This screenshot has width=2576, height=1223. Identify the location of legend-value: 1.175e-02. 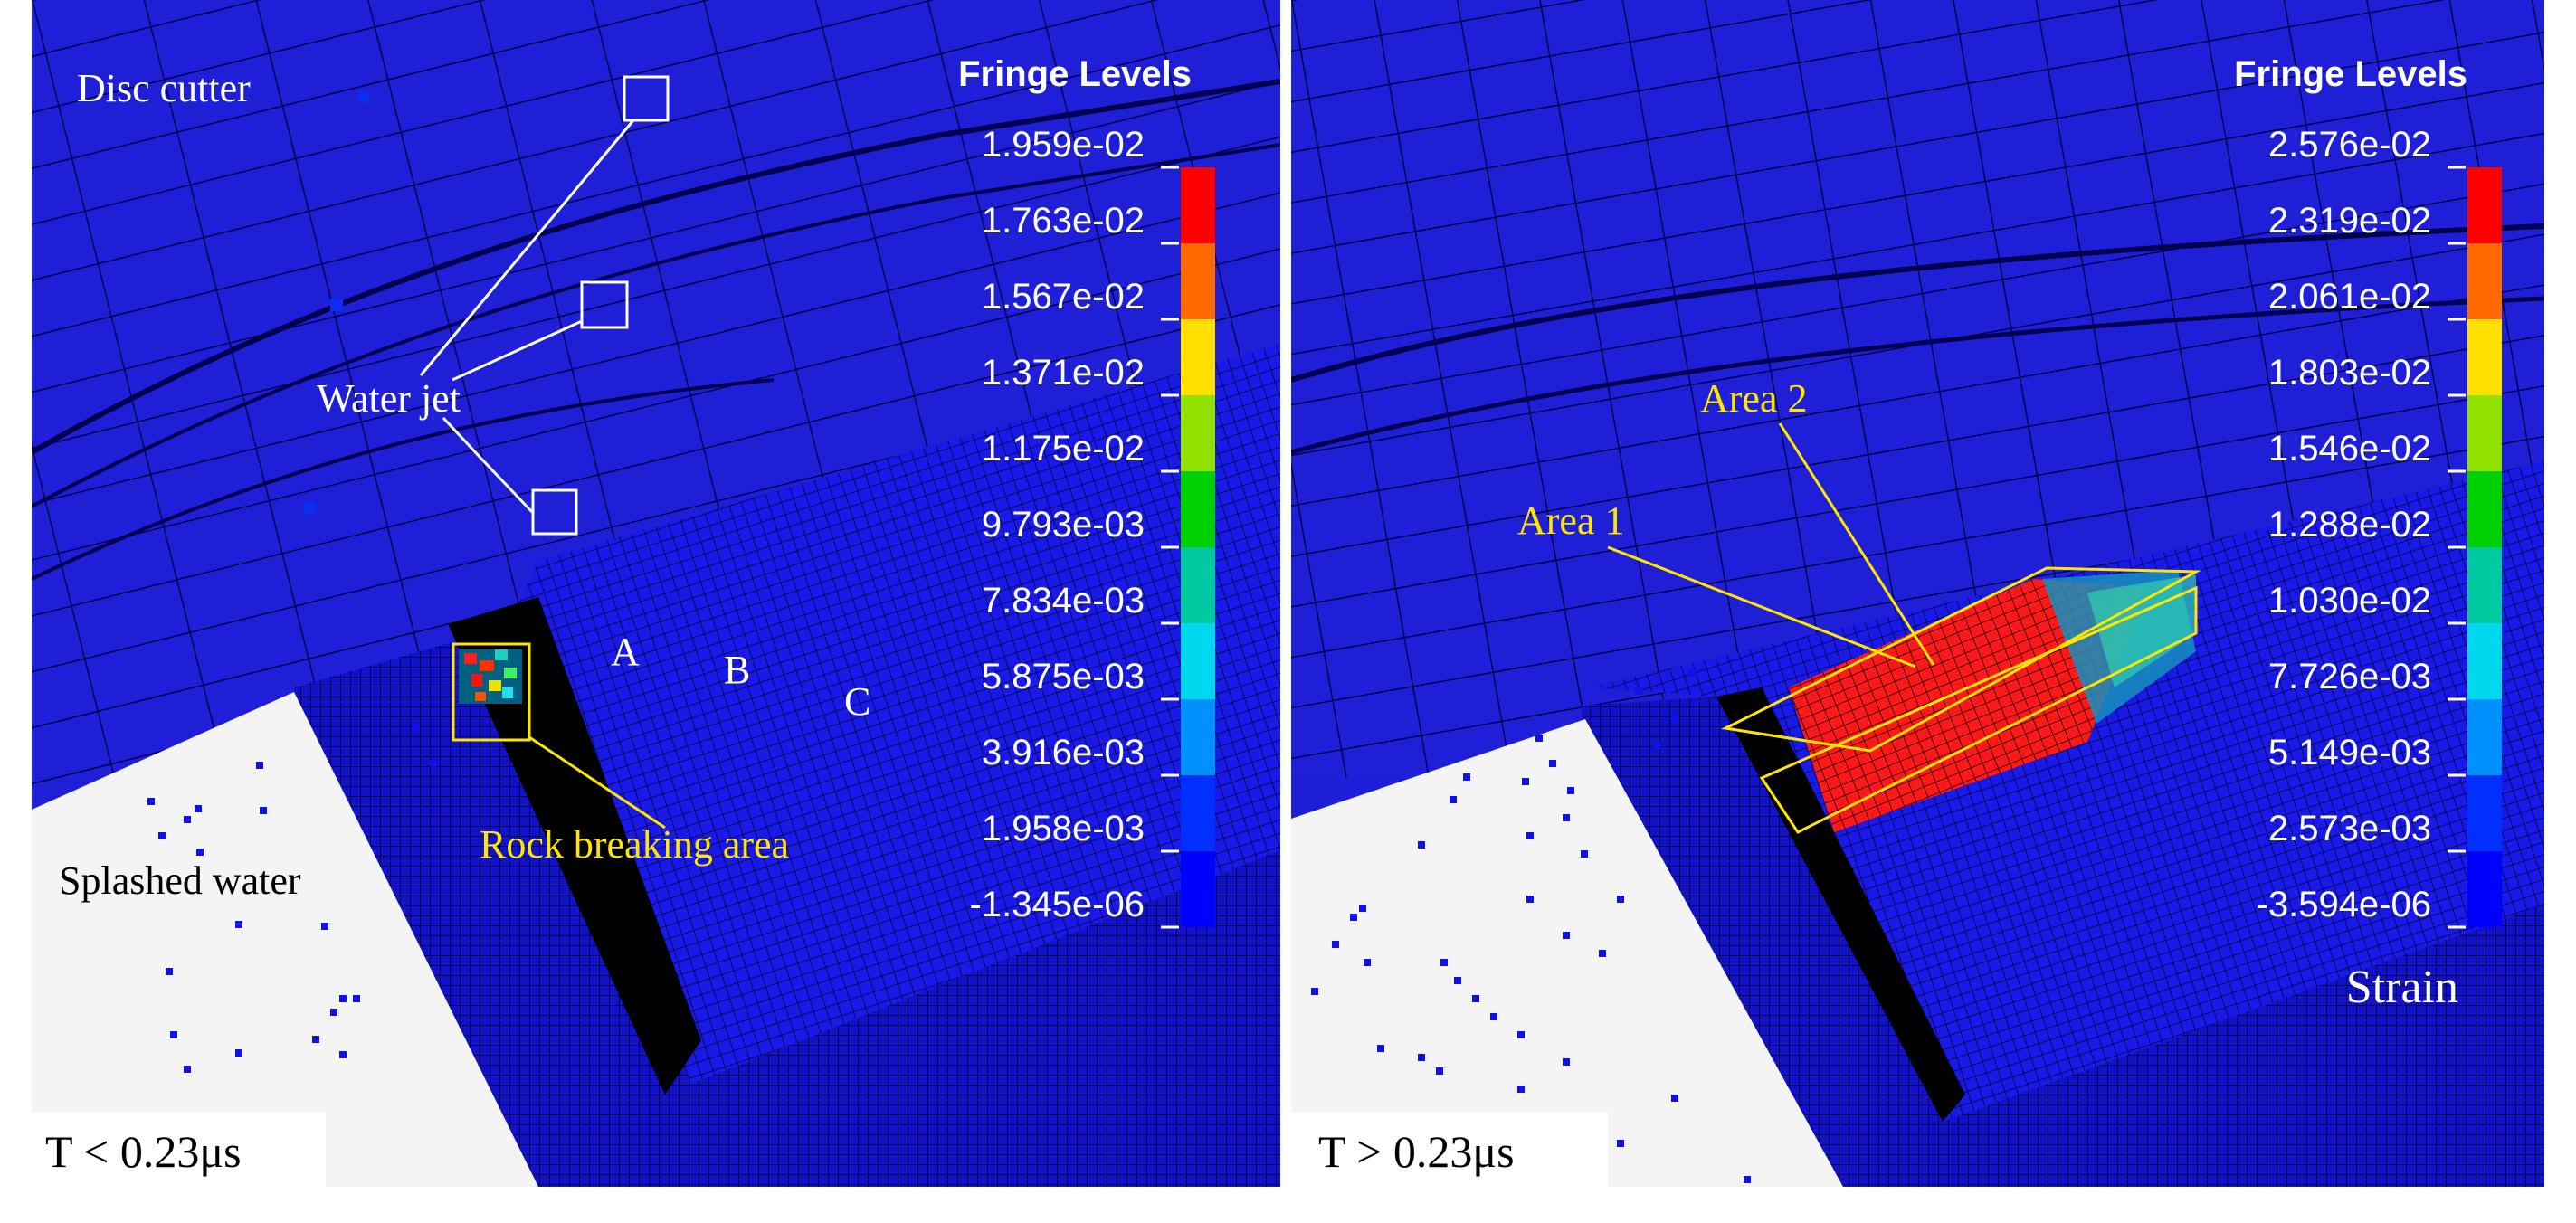
(1064, 449).